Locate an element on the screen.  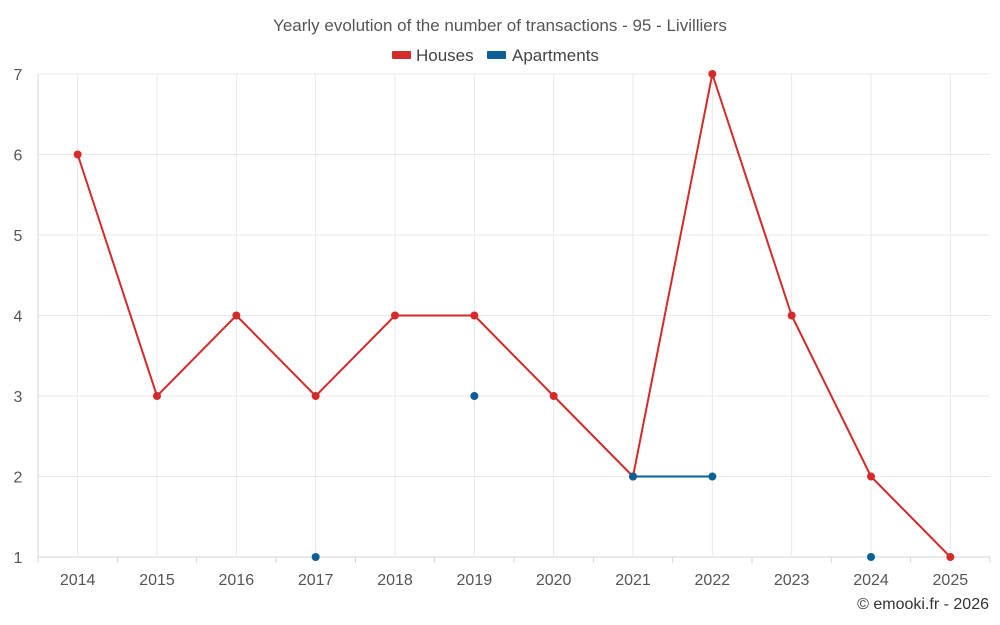
data-point-apartments-2022 is located at coordinates (712, 476).